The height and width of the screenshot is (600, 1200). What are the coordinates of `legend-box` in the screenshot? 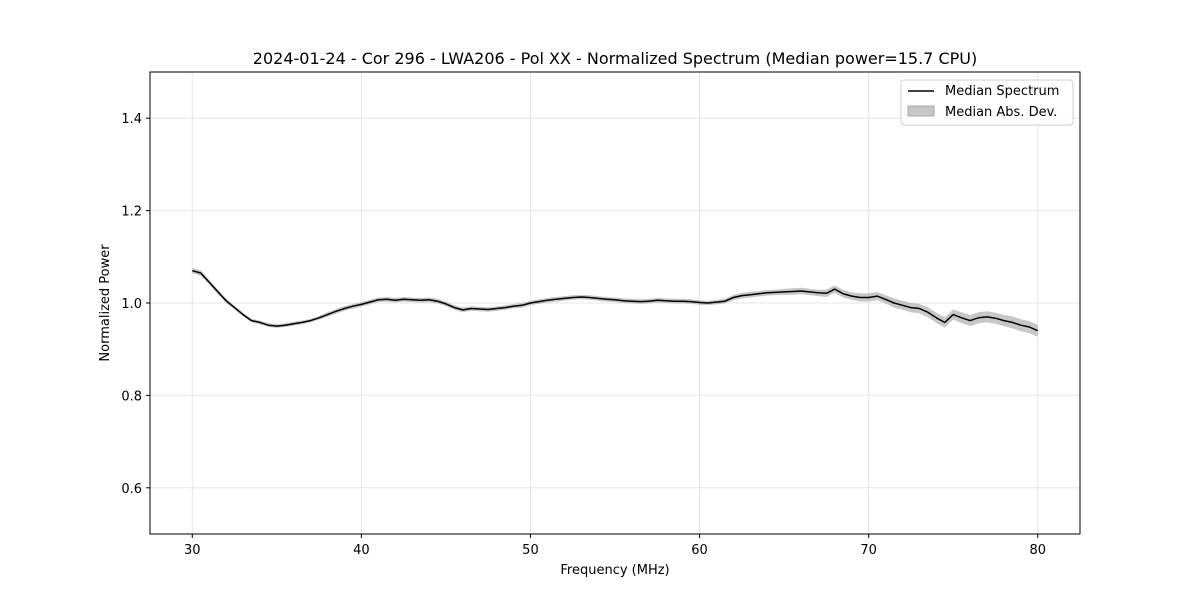 It's located at (987, 102).